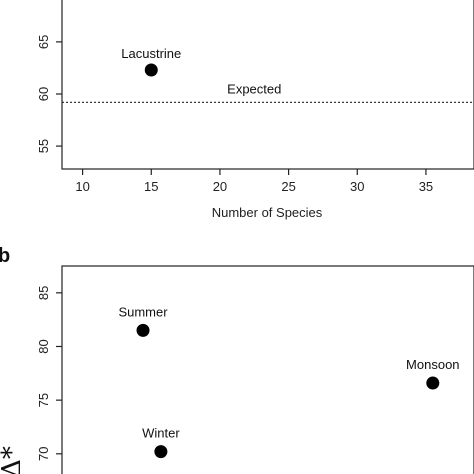  I want to click on panel-a-x-tick-label: 15, so click(151, 186).